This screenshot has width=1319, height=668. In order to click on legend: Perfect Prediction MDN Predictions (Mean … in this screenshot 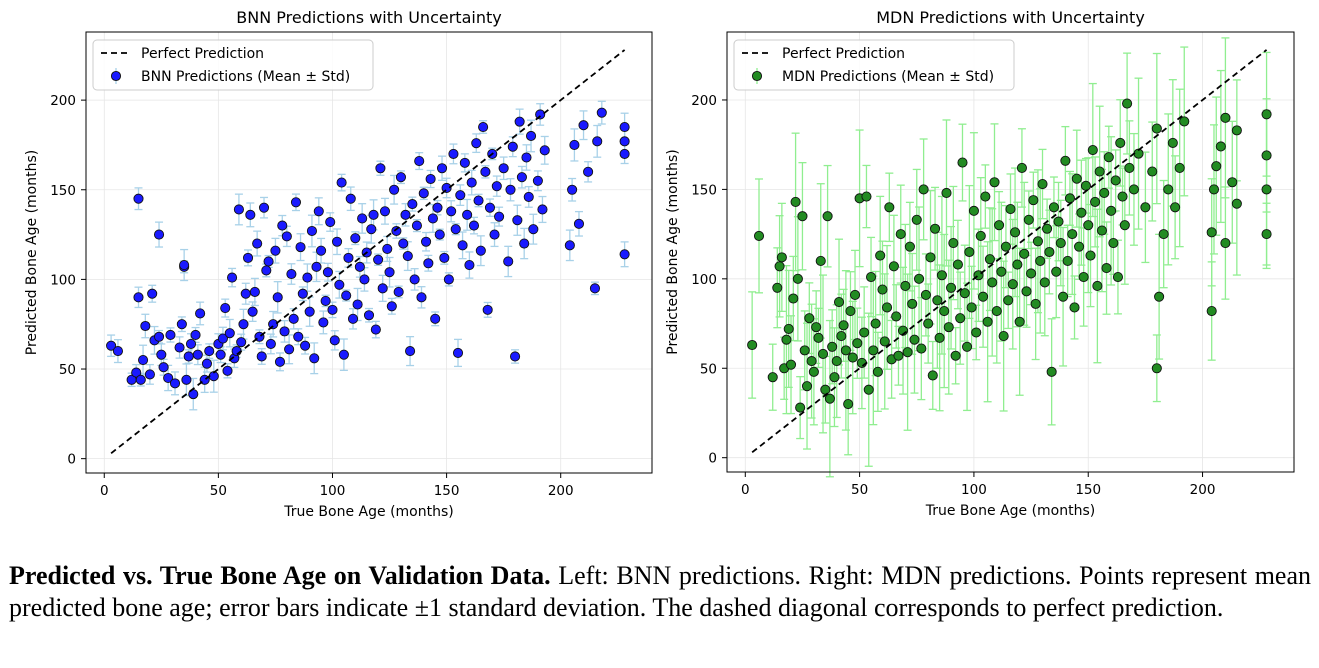, I will do `click(874, 65)`.